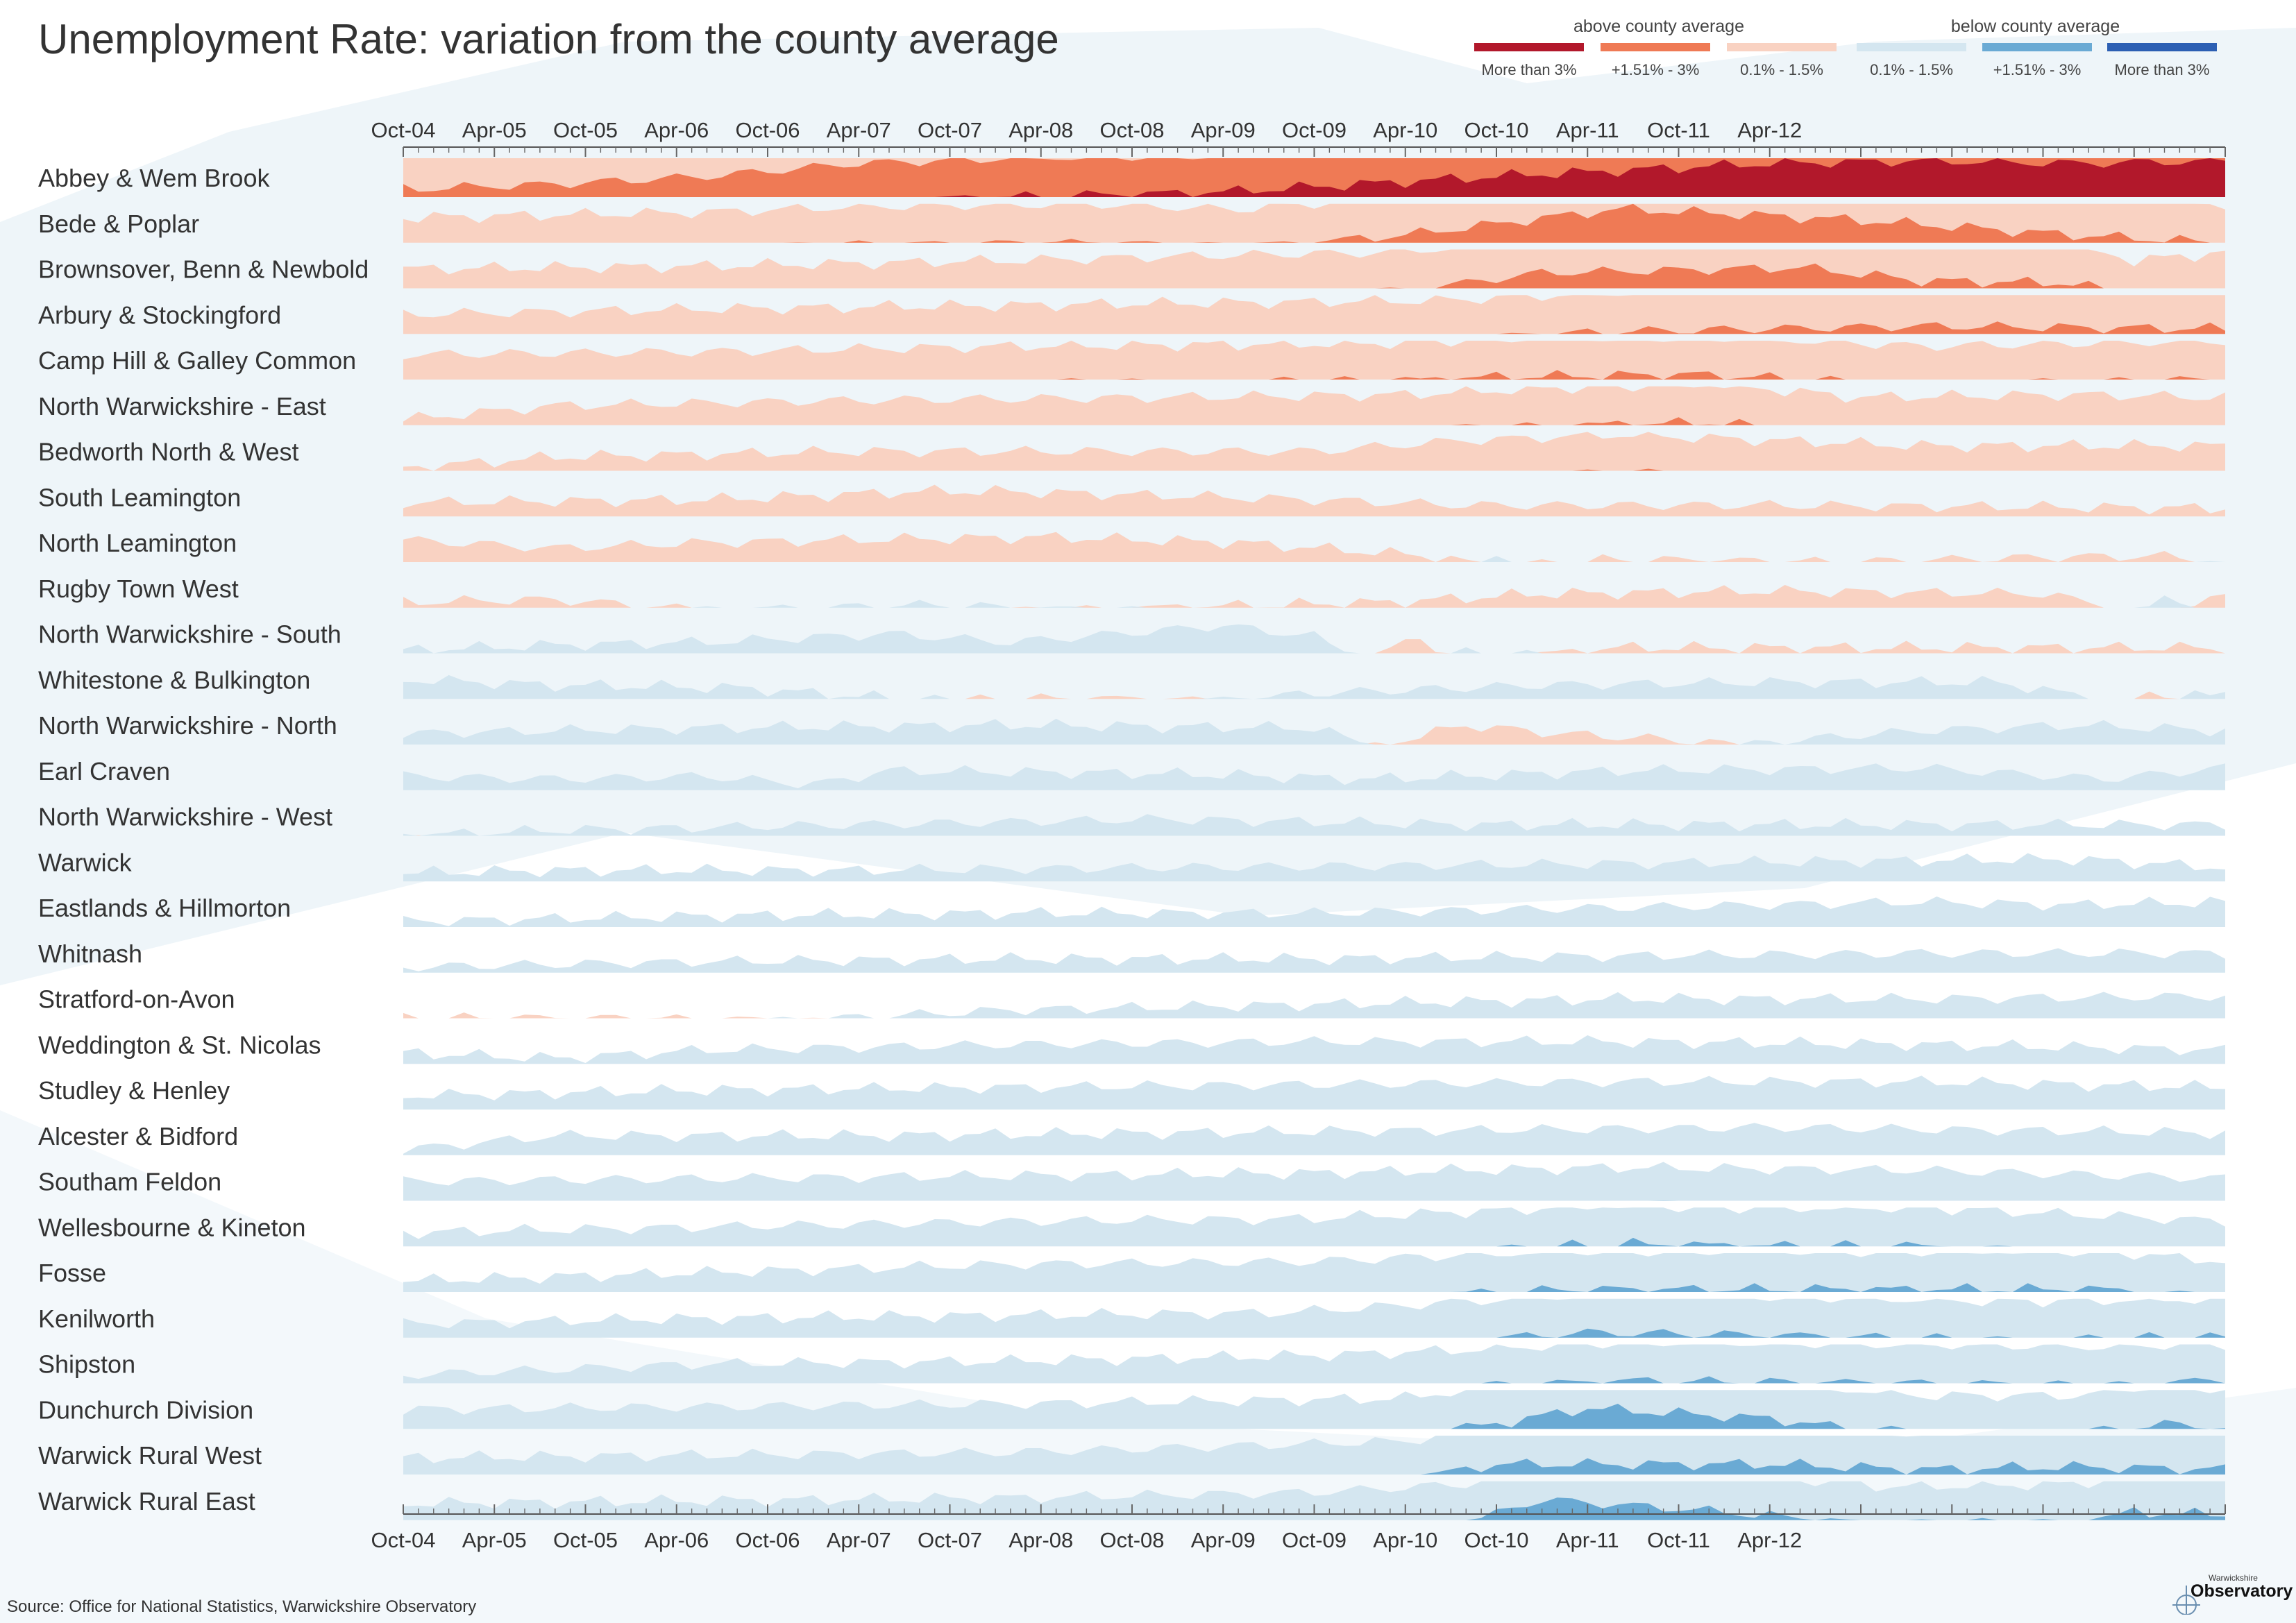 This screenshot has height=1623, width=2296. What do you see at coordinates (159, 314) in the screenshot?
I see `row-label: Arbury & Stockingford` at bounding box center [159, 314].